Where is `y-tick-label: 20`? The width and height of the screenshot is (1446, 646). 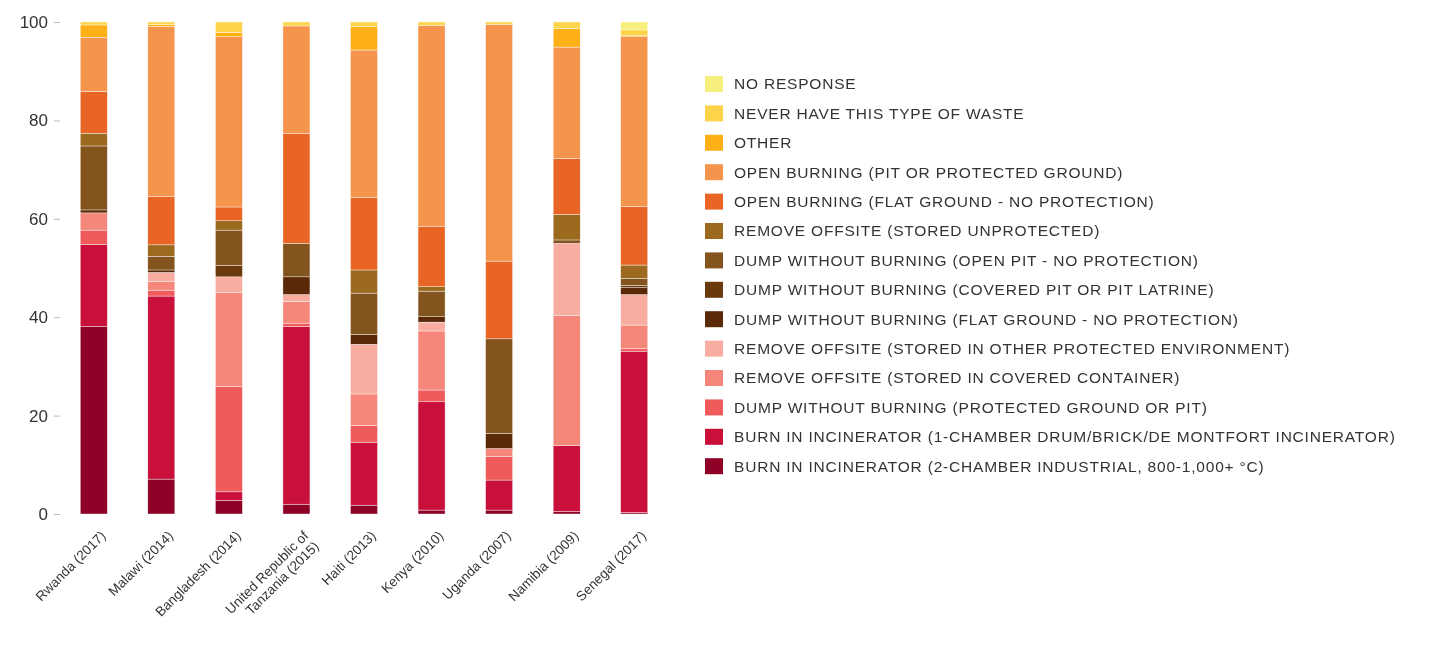 y-tick-label: 20 is located at coordinates (38, 416).